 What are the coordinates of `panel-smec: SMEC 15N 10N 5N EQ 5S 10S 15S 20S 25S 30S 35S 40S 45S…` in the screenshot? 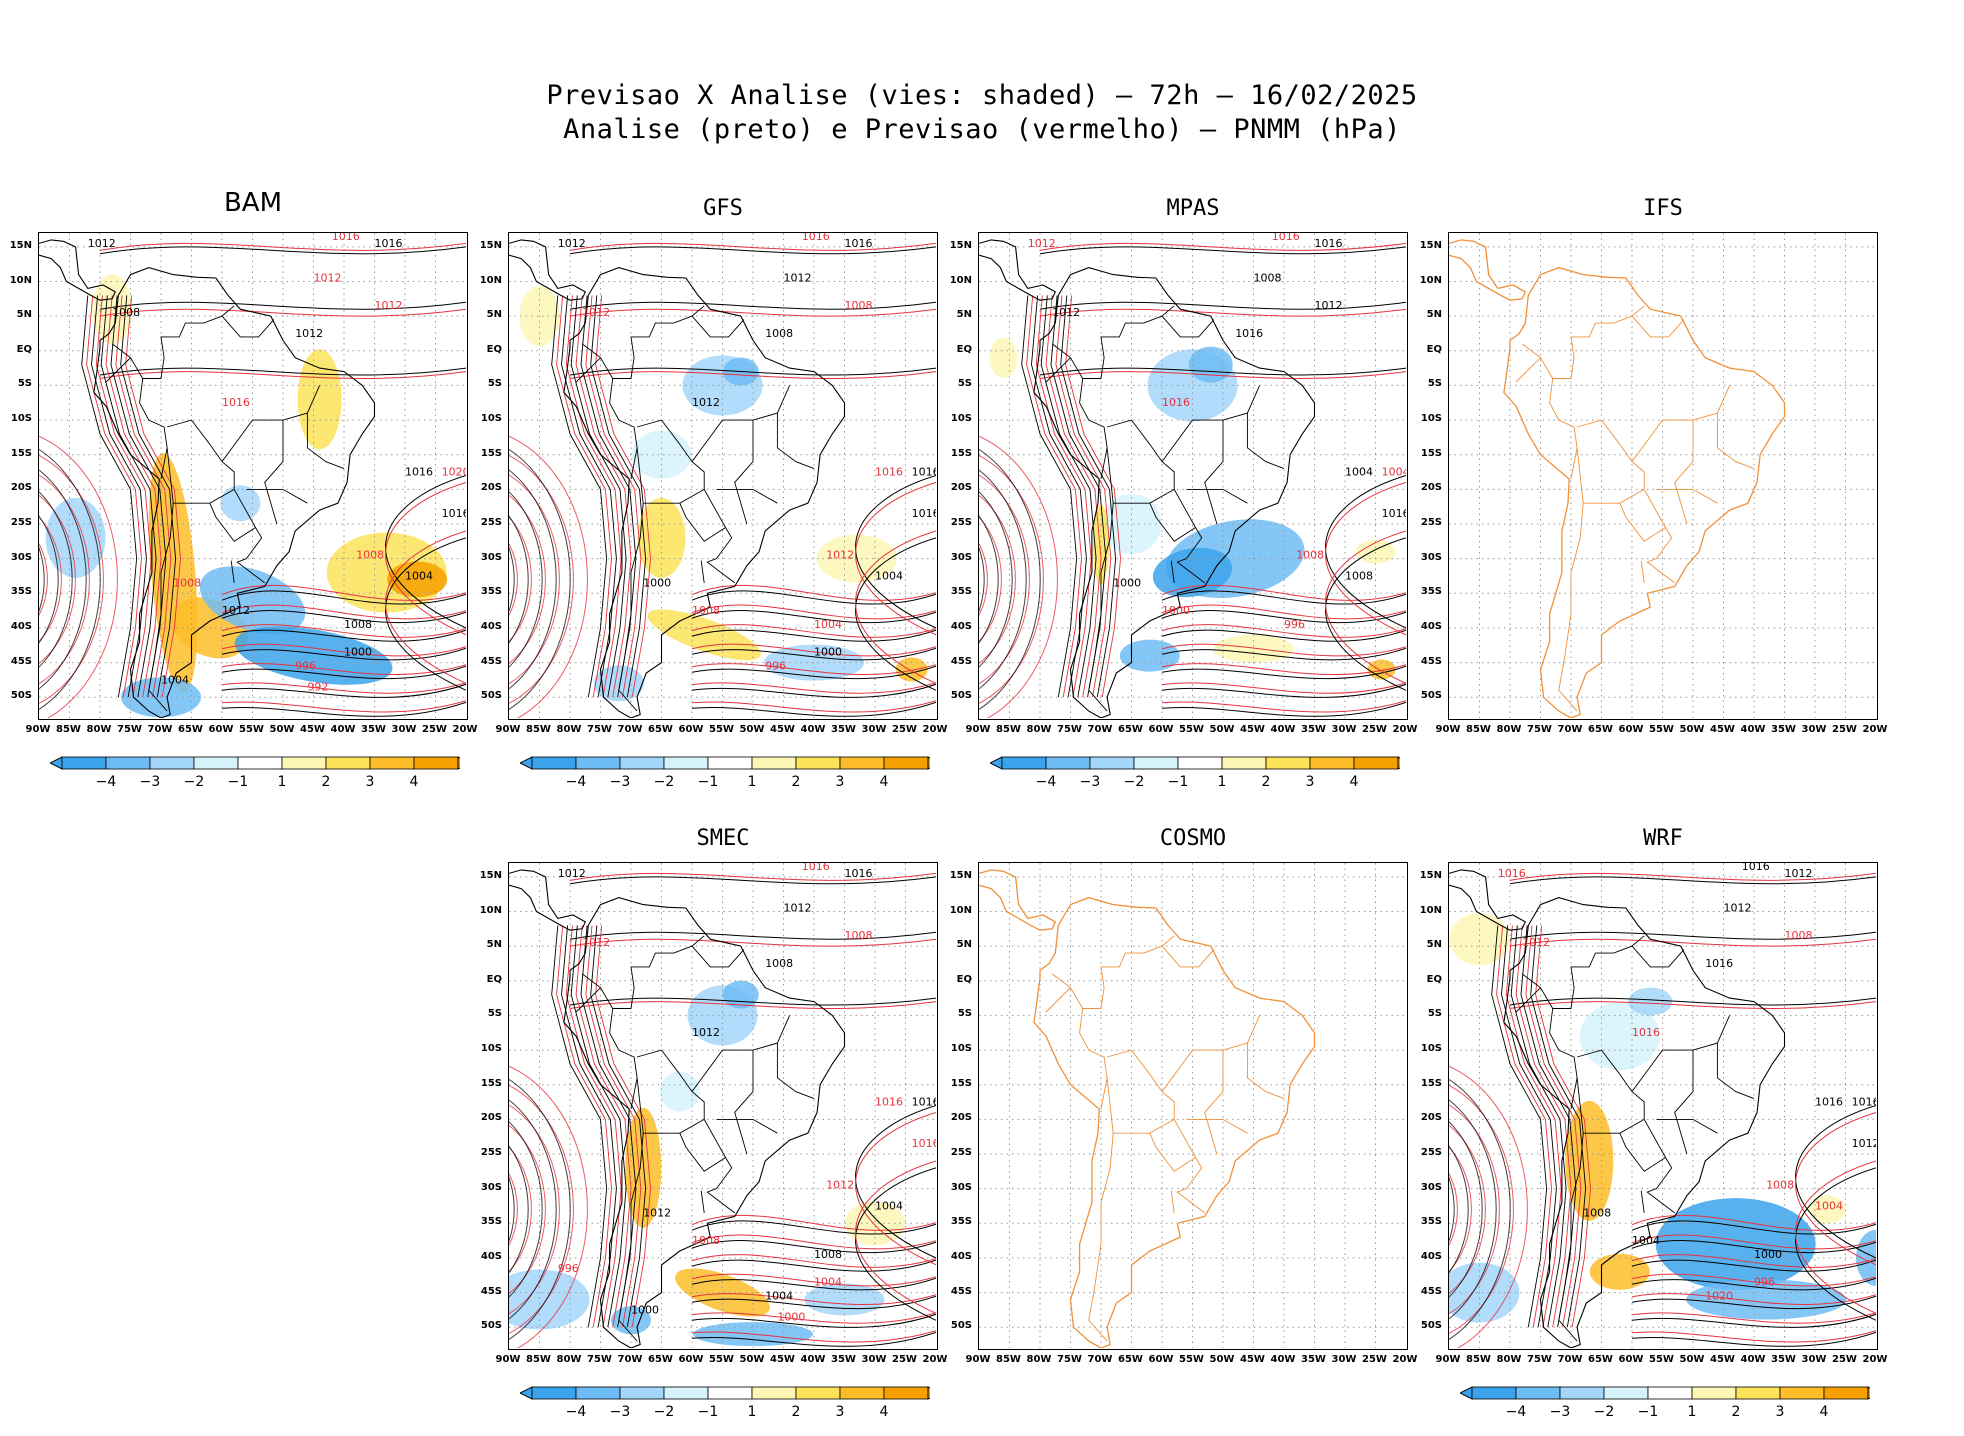 It's located at (709, 1126).